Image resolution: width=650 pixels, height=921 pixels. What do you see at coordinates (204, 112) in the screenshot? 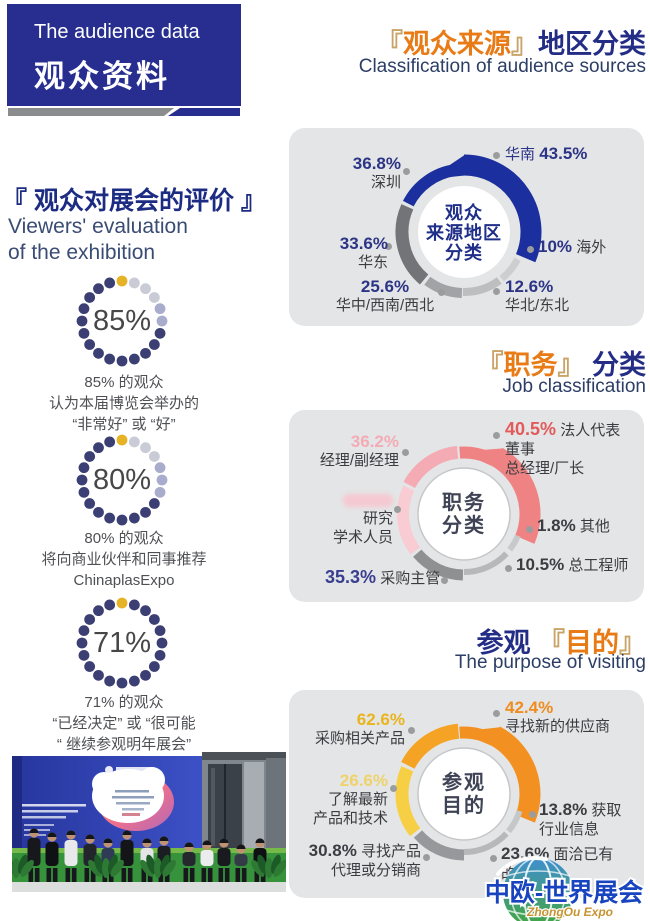
I see `decor-bar-navy` at bounding box center [204, 112].